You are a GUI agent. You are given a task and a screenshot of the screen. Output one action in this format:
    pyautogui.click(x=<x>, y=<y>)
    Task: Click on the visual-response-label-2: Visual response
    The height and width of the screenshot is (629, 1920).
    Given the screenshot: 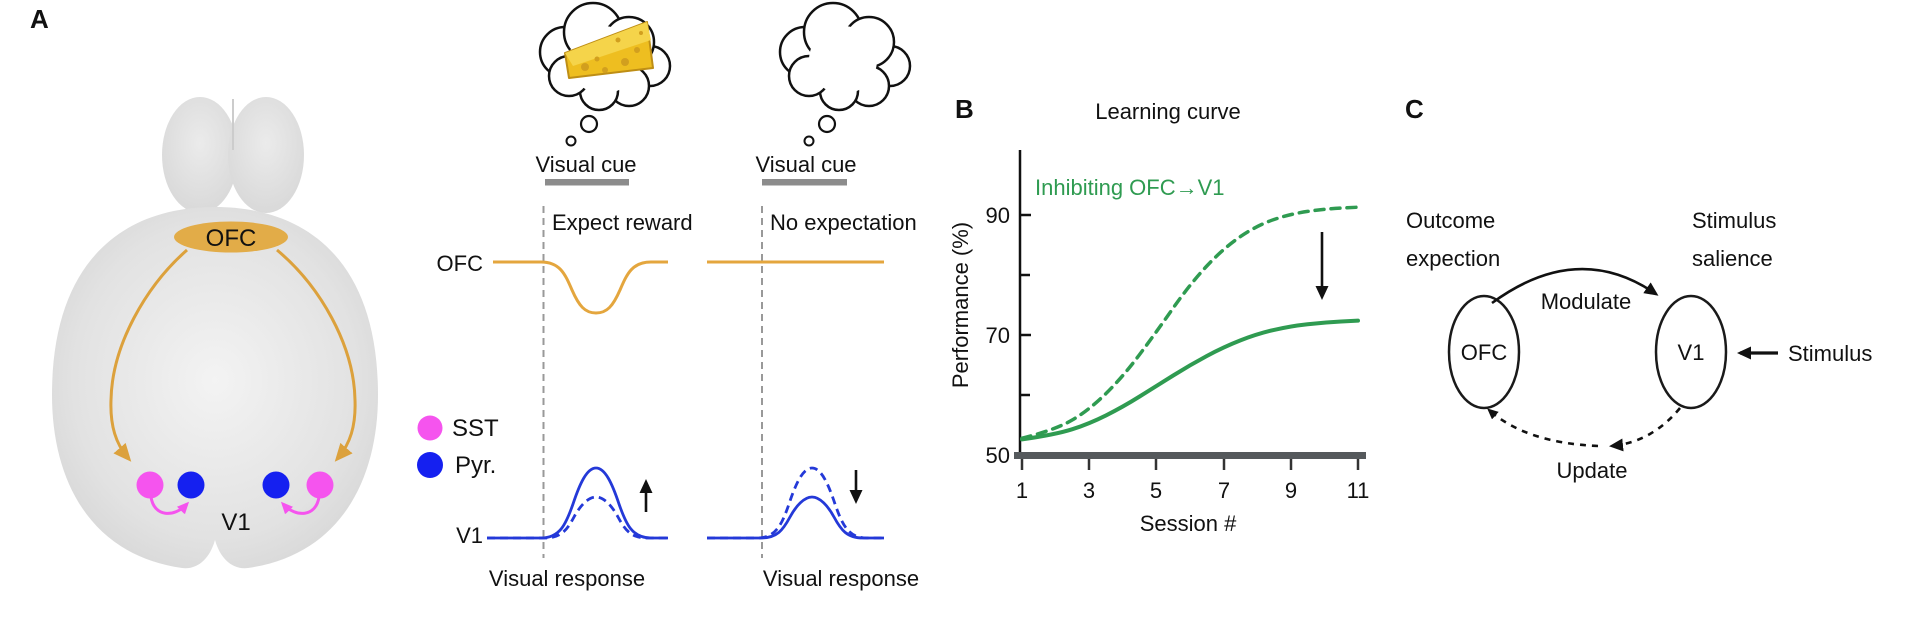 What is the action you would take?
    pyautogui.click(x=841, y=578)
    